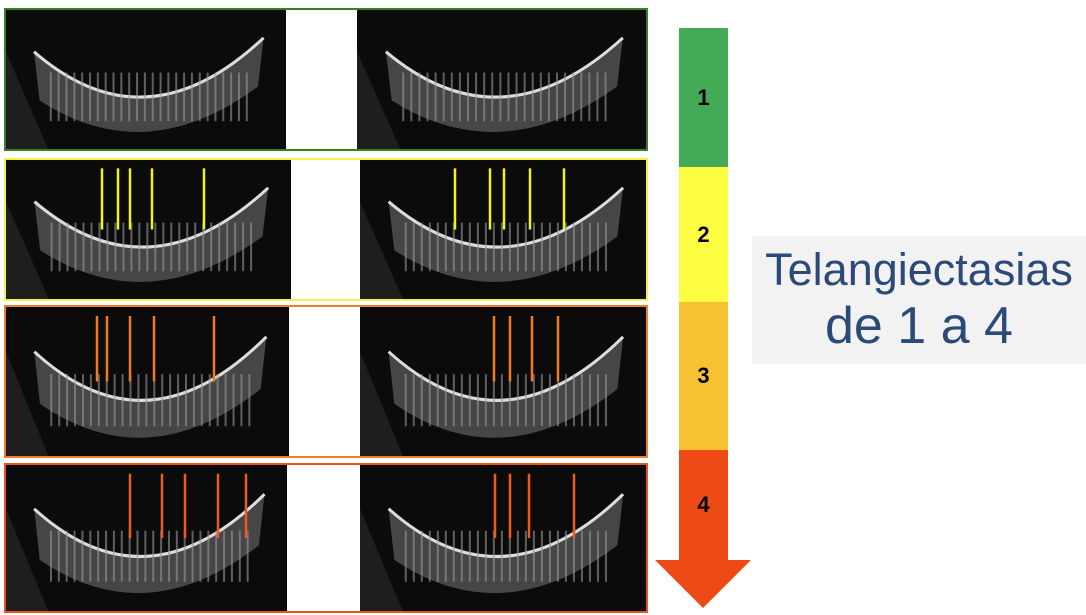 Image resolution: width=1086 pixels, height=615 pixels. Describe the element at coordinates (703, 584) in the screenshot. I see `arrow-down-icon` at that location.